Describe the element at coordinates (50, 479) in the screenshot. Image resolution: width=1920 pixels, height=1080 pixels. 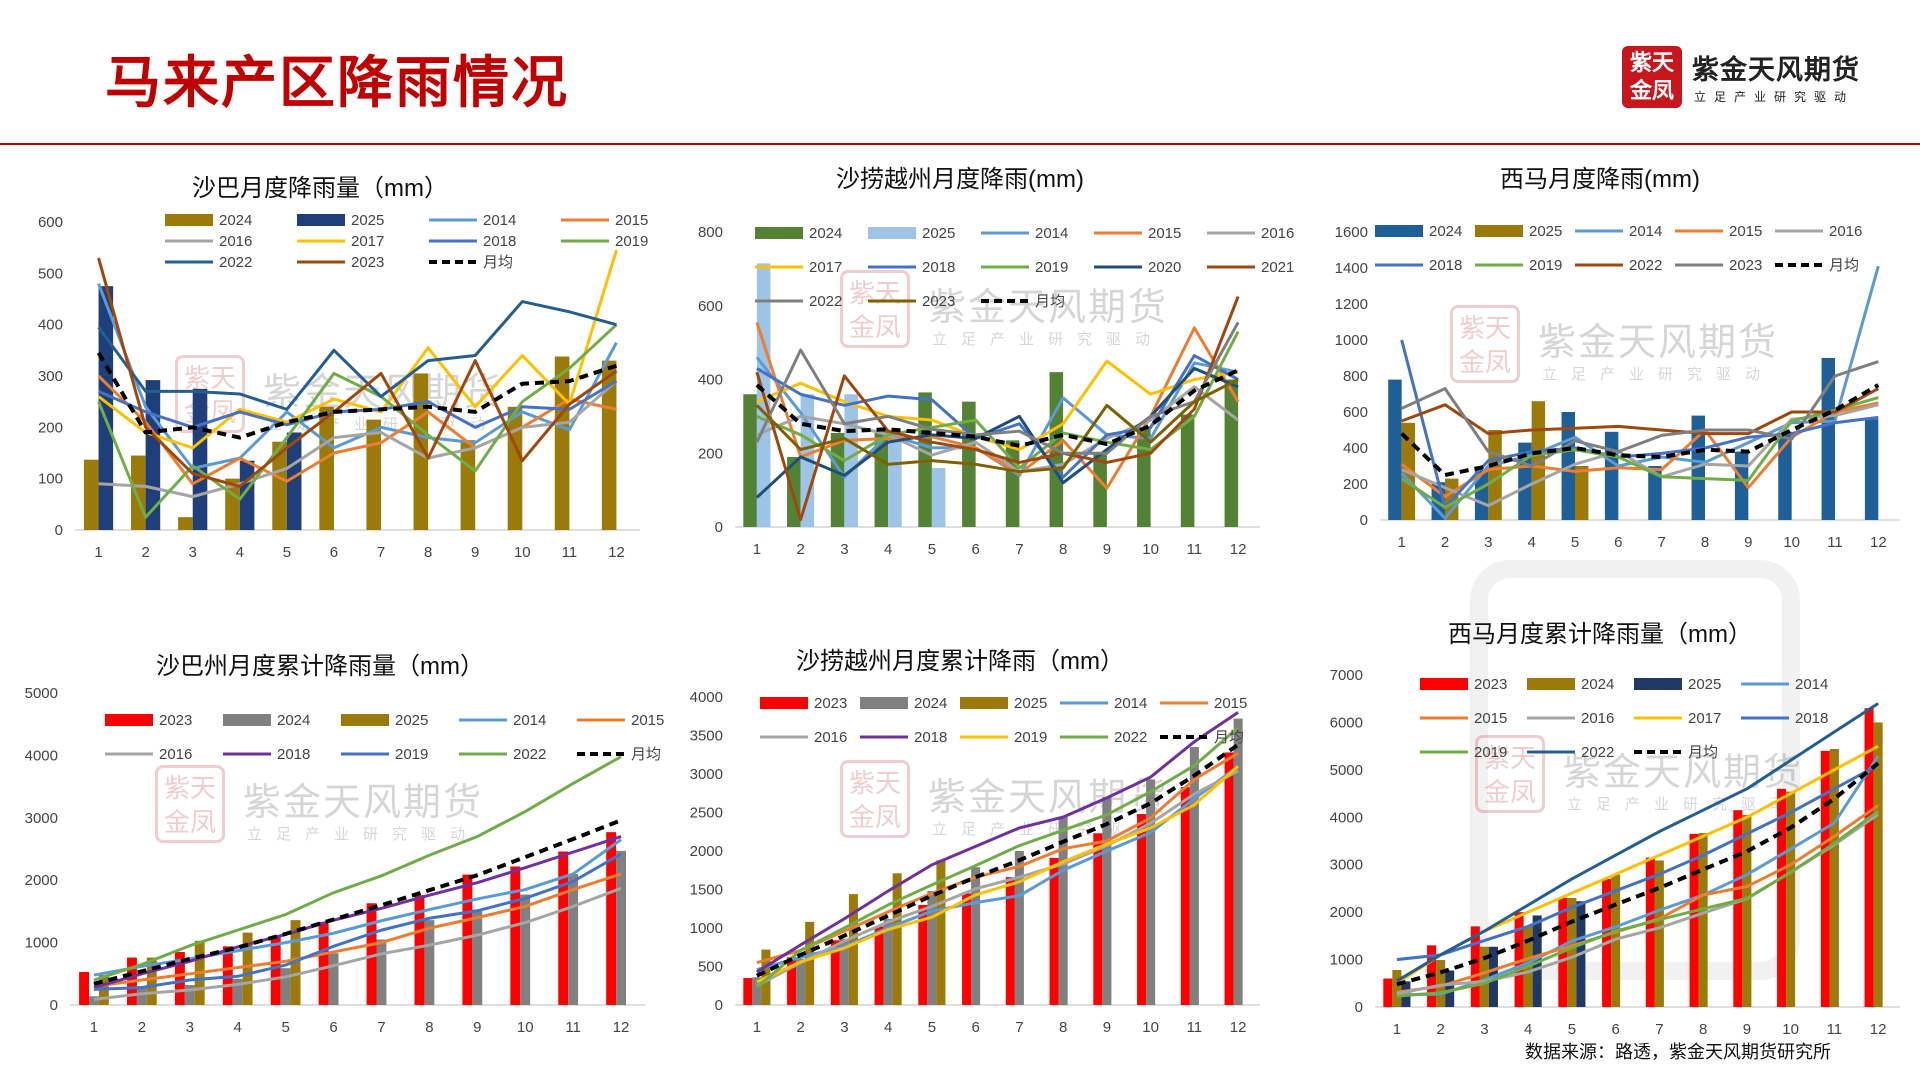
I see `y-tick-label: 100` at that location.